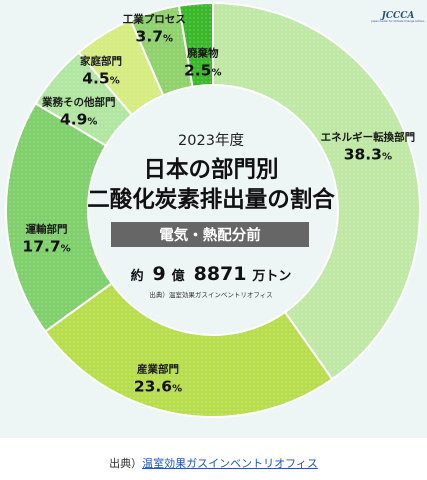 This screenshot has width=427, height=480. What do you see at coordinates (159, 274) in the screenshot?
I see `total-oku-value: 9` at bounding box center [159, 274].